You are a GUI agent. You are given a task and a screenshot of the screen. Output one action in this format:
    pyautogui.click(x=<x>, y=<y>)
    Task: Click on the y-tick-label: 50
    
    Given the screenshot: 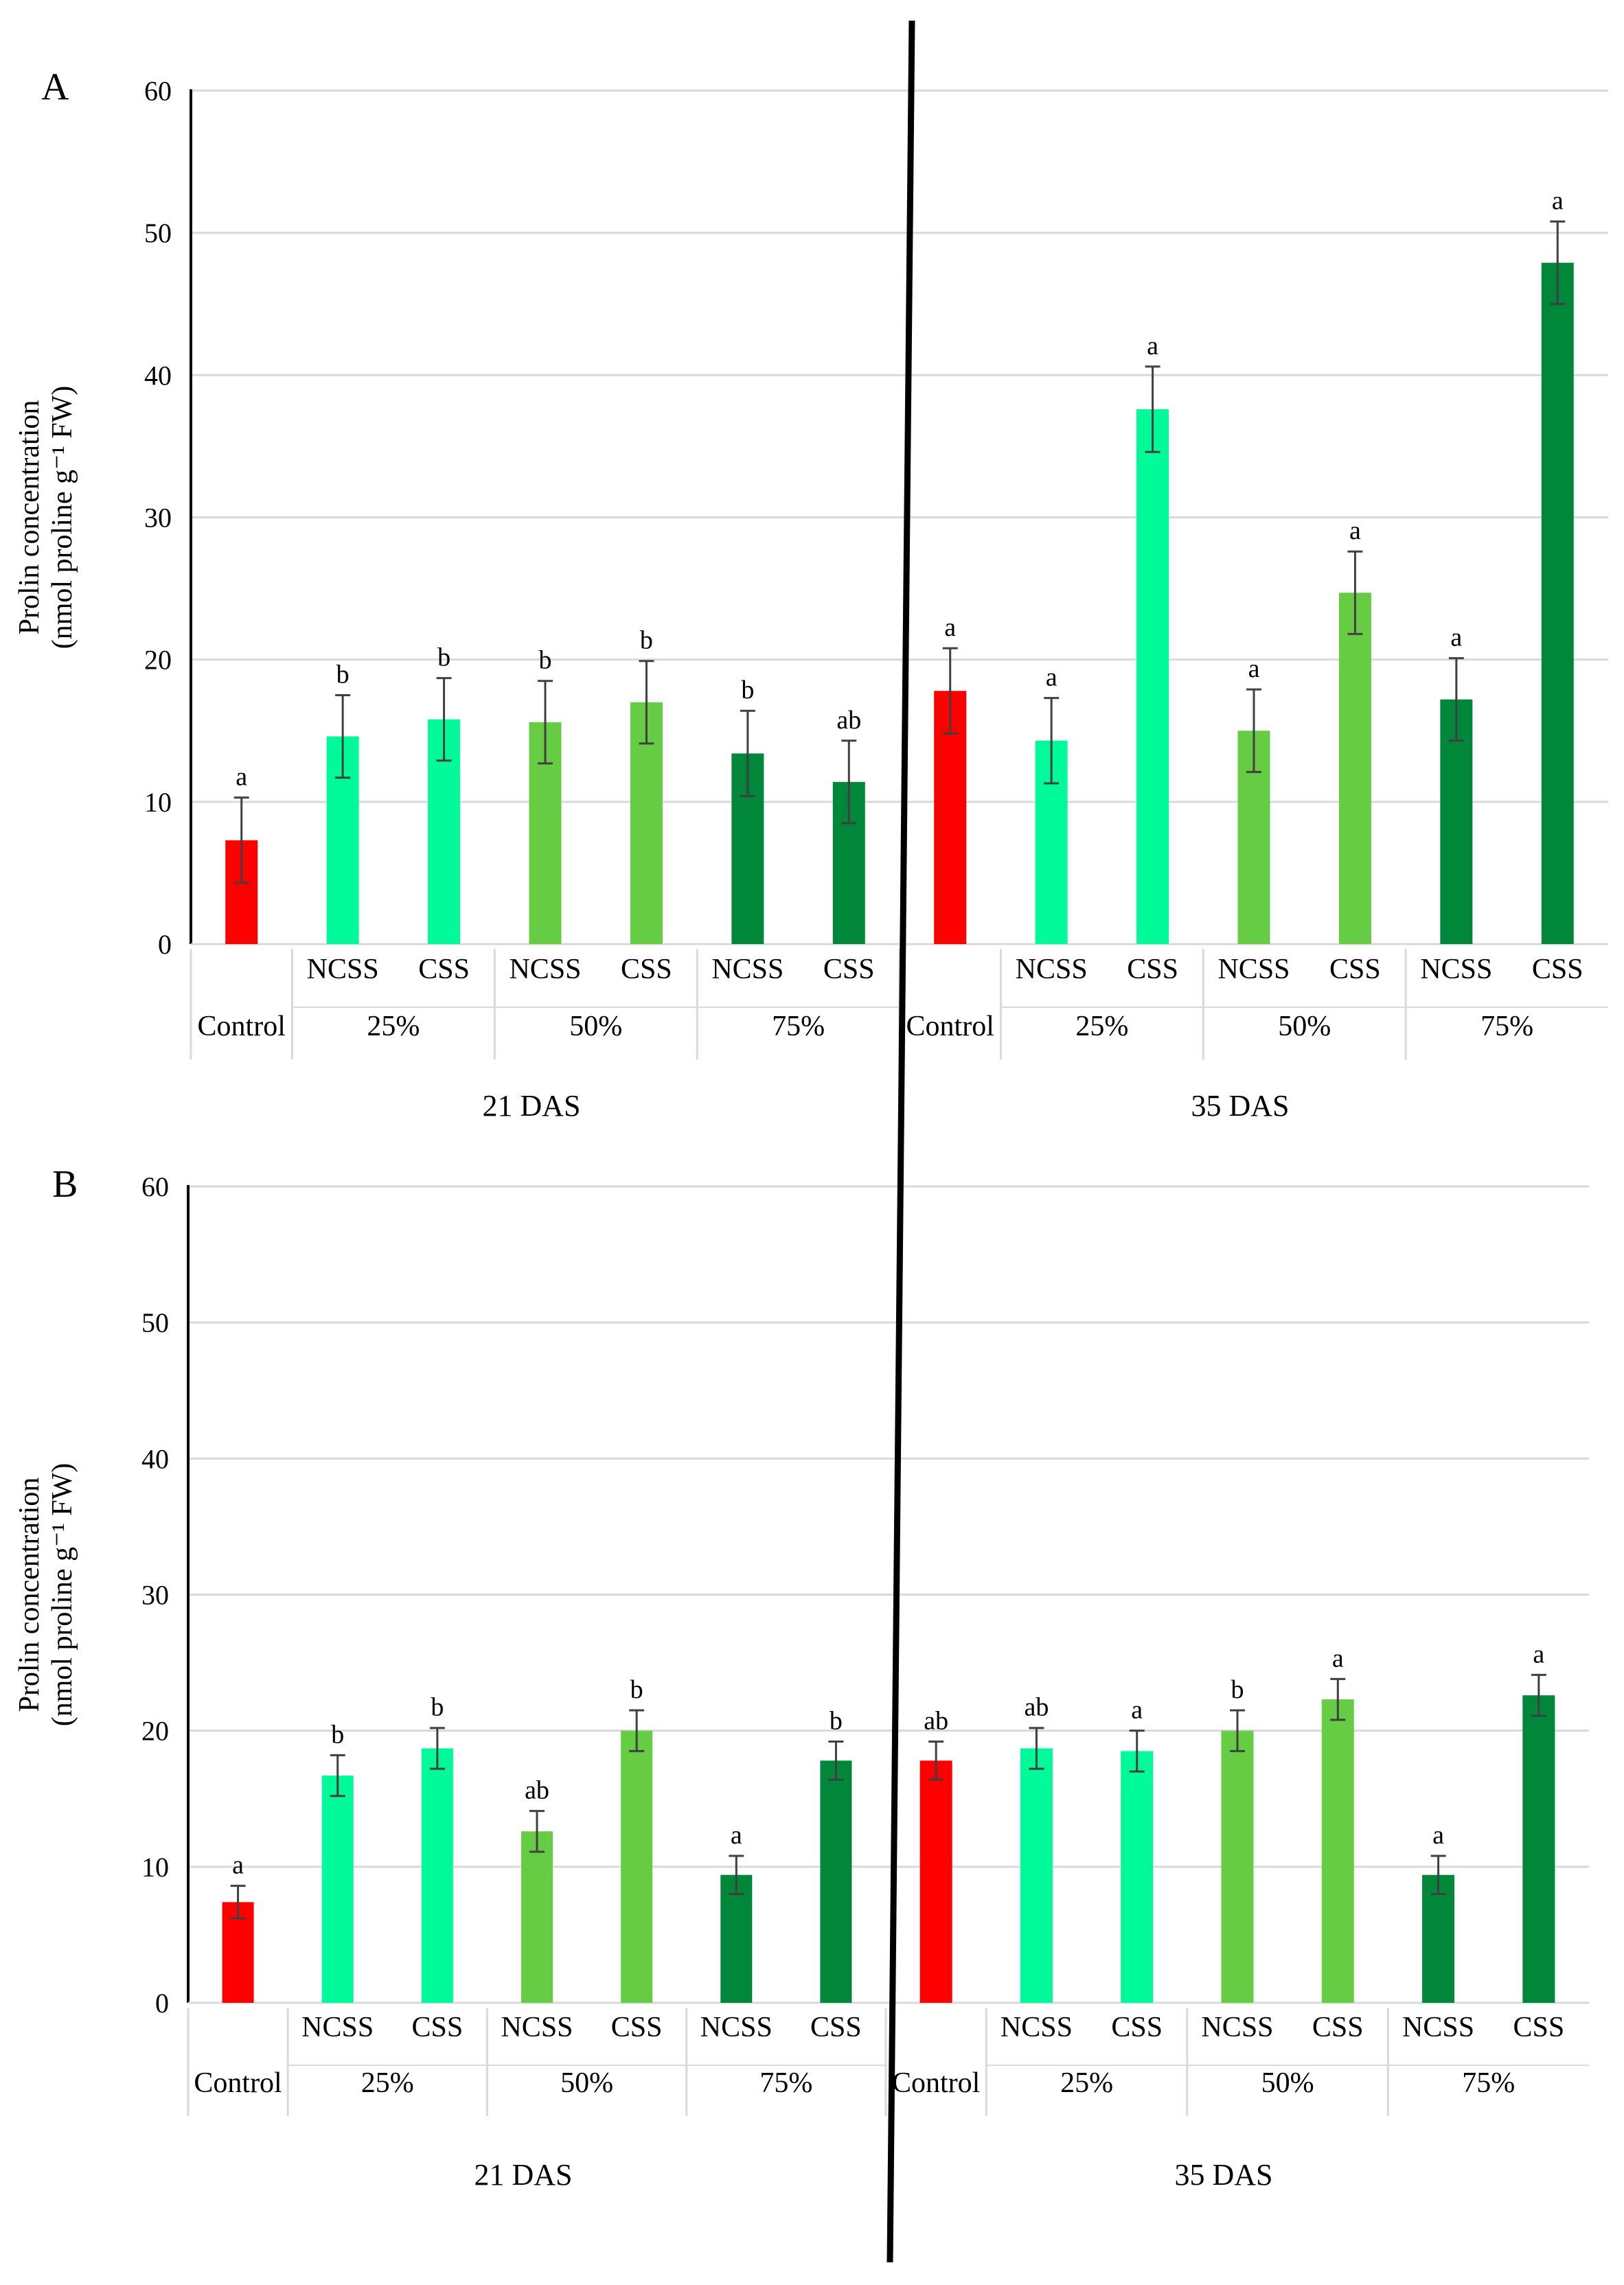 What is the action you would take?
    pyautogui.click(x=155, y=1322)
    